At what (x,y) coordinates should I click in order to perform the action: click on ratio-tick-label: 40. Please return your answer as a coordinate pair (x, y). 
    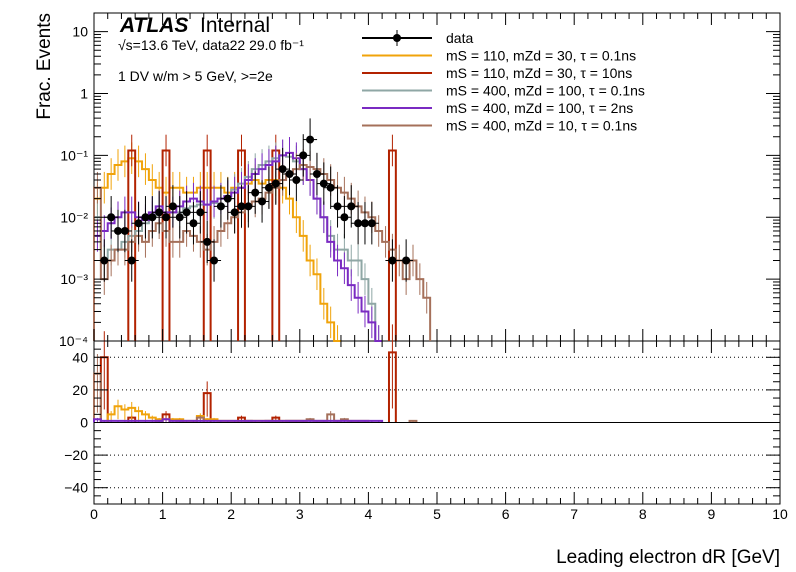
    Looking at the image, I should click on (80, 357).